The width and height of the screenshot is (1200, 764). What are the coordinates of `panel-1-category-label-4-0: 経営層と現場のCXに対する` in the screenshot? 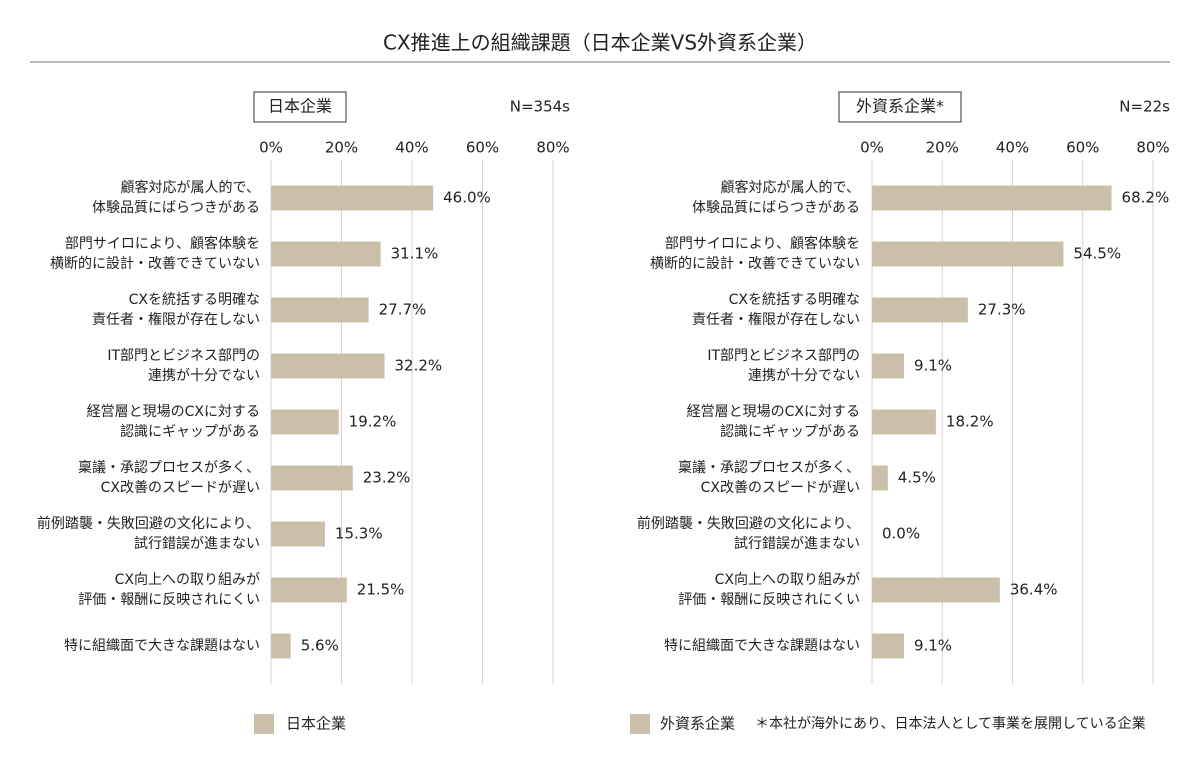 It's located at (173, 412).